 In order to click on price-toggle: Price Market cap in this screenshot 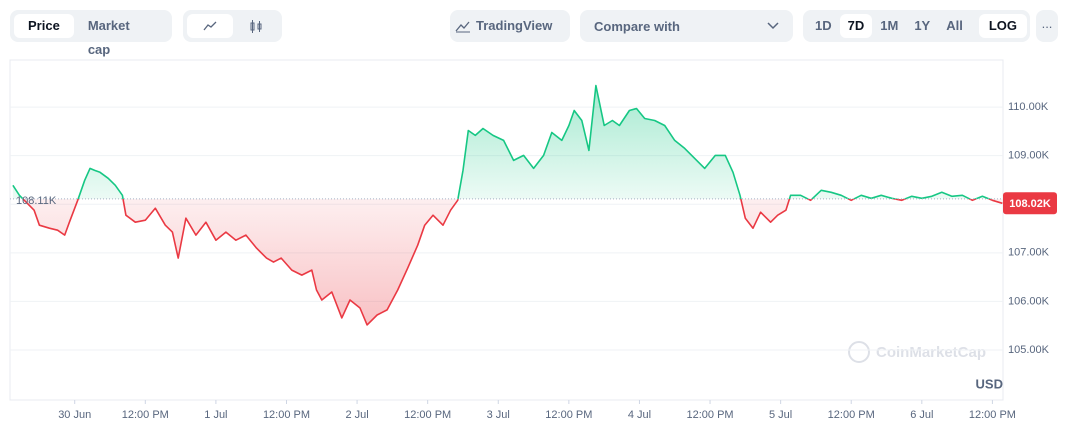, I will do `click(91, 33)`.